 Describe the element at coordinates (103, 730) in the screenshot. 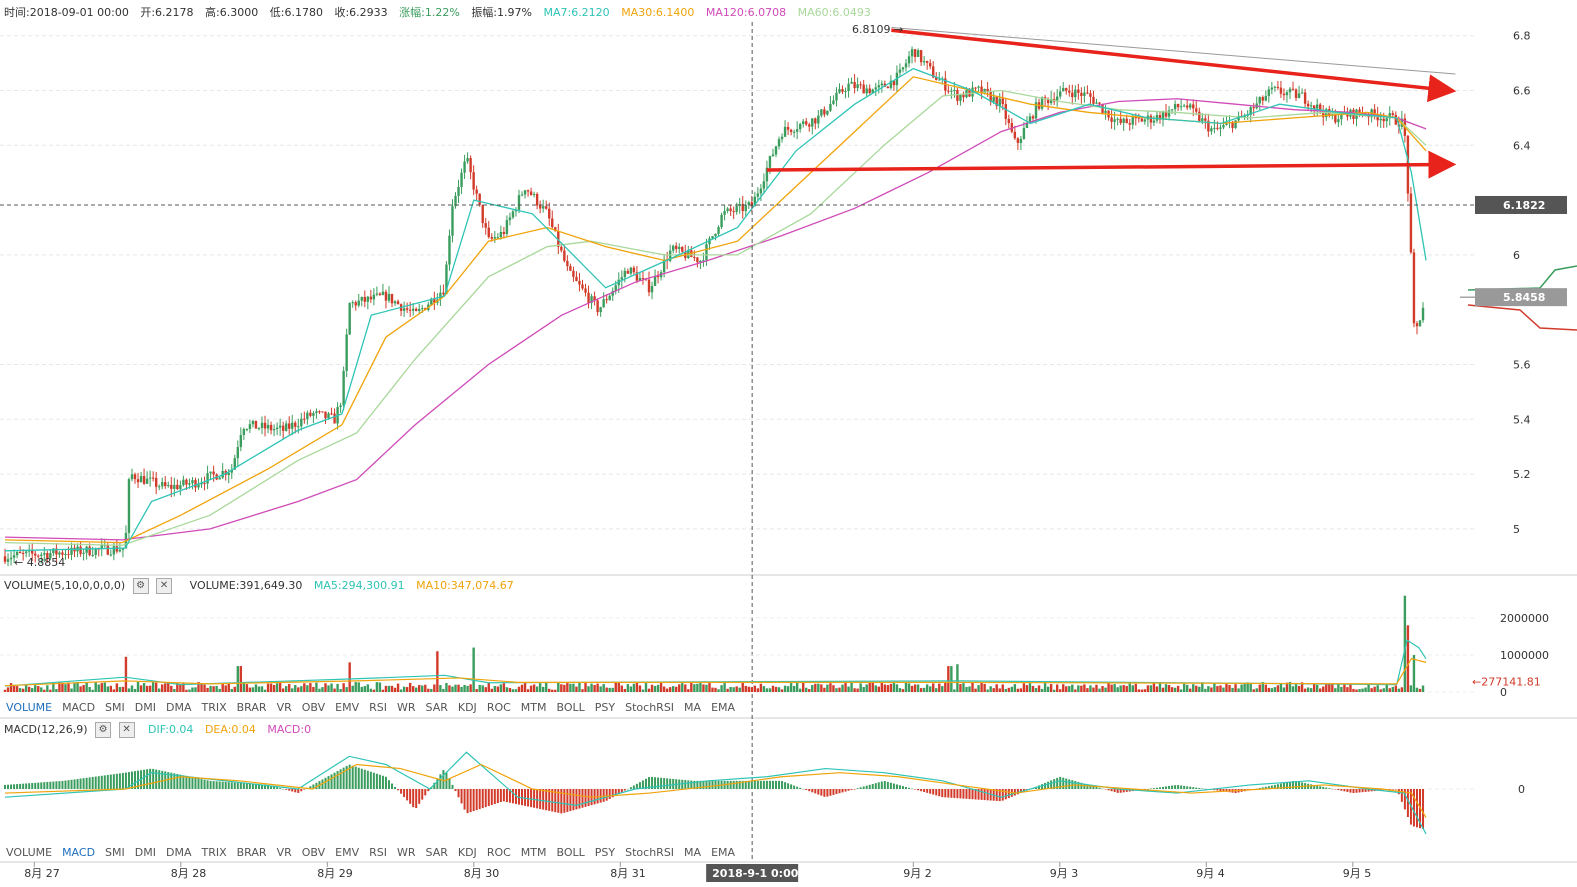

I see `macd-settings-gear-icon: ⚙` at that location.